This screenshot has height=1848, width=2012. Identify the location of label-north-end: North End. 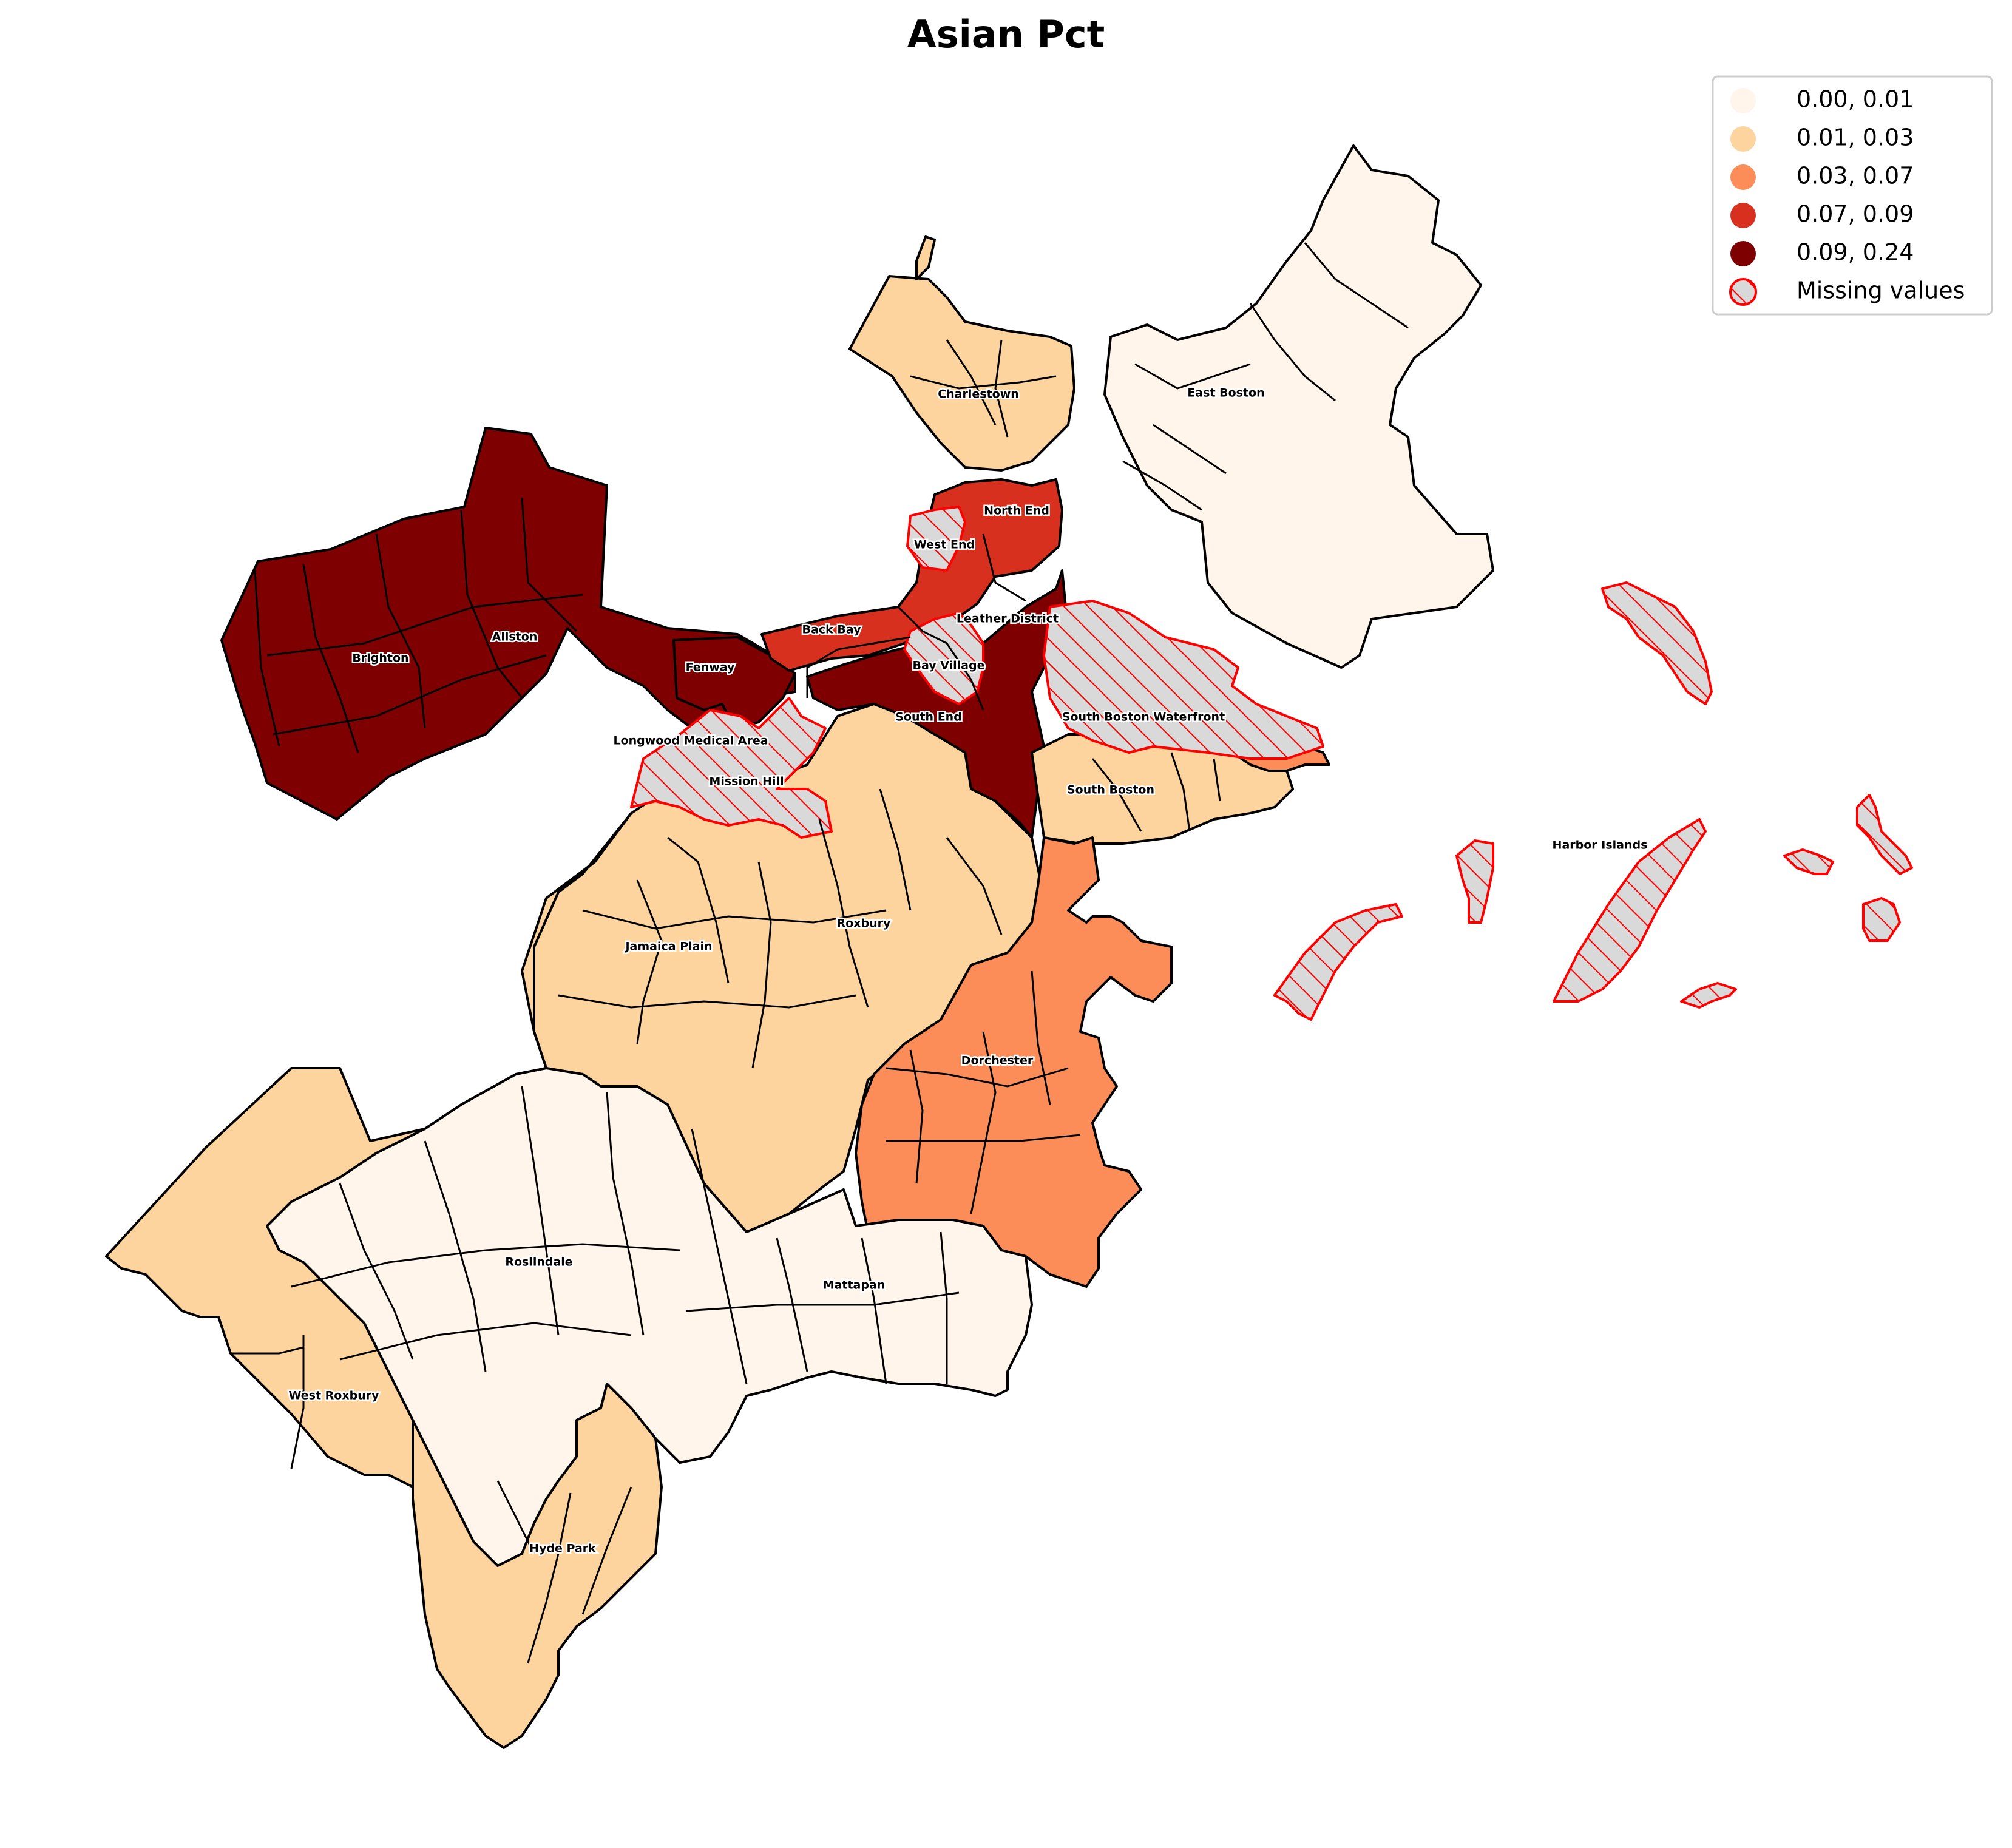
(1016, 511).